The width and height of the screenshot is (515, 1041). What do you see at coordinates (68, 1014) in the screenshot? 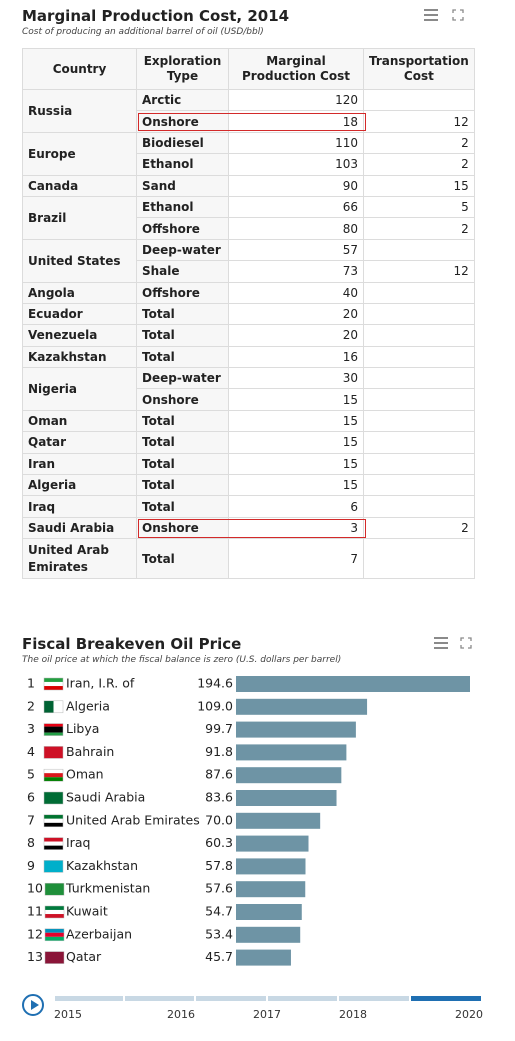
I see `timeline-year: 2015` at bounding box center [68, 1014].